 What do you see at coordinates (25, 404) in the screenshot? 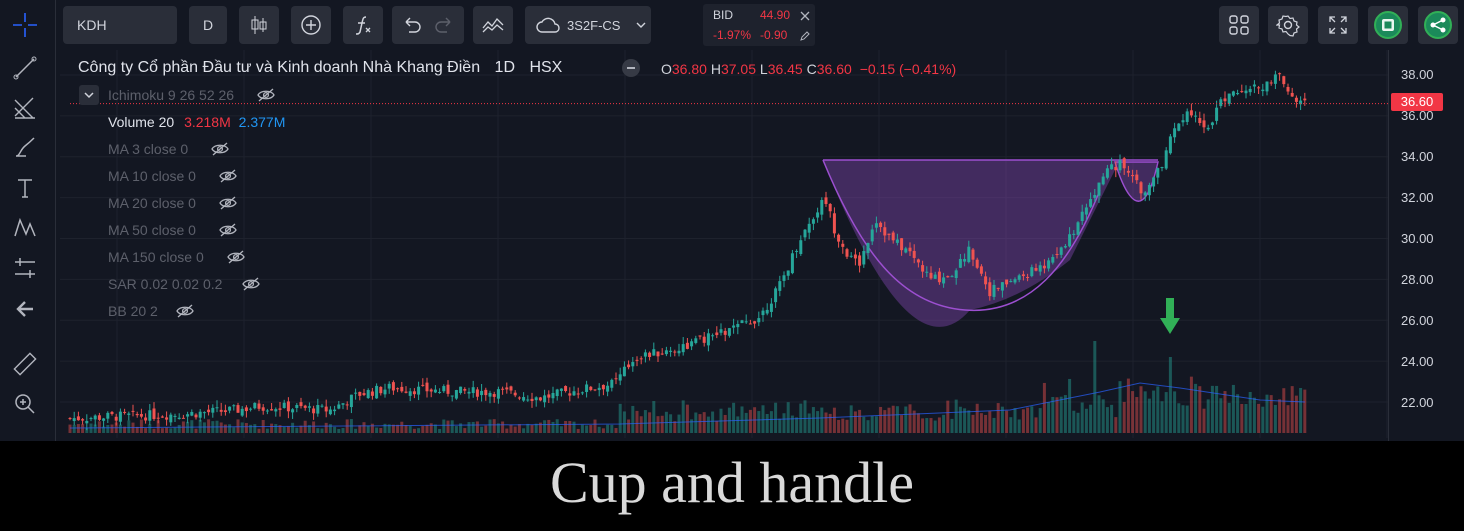
I see `zoom-in-icon` at bounding box center [25, 404].